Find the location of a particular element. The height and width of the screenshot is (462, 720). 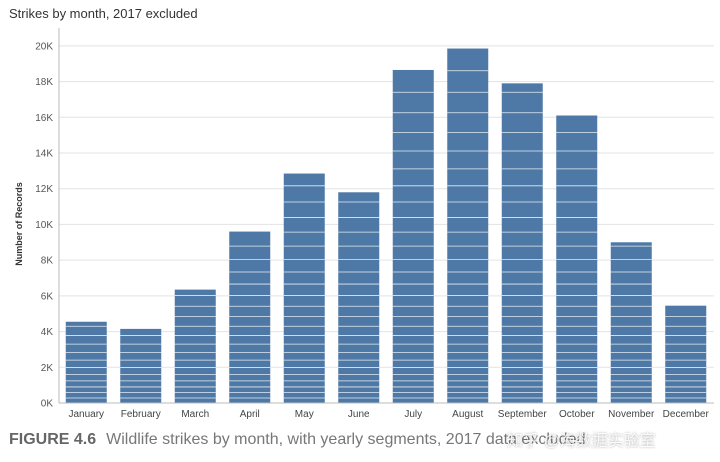

y-tick-label: 16K is located at coordinates (44, 118).